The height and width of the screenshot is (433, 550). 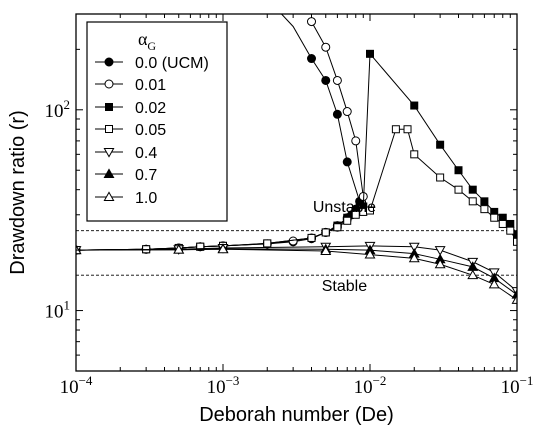 I want to click on legend-item: 0.7, so click(x=126, y=175).